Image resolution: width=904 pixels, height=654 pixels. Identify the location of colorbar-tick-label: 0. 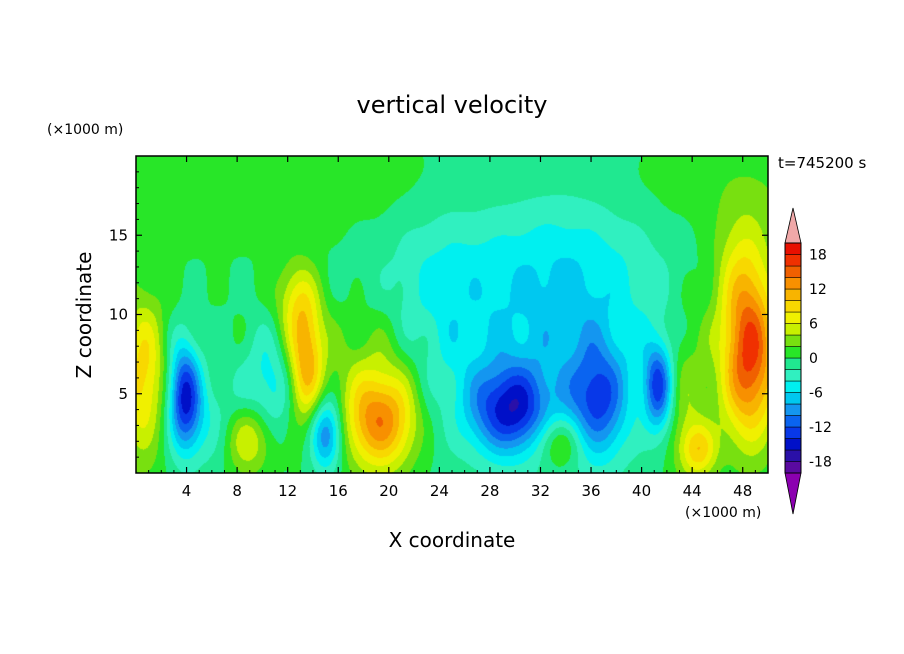
(813, 359).